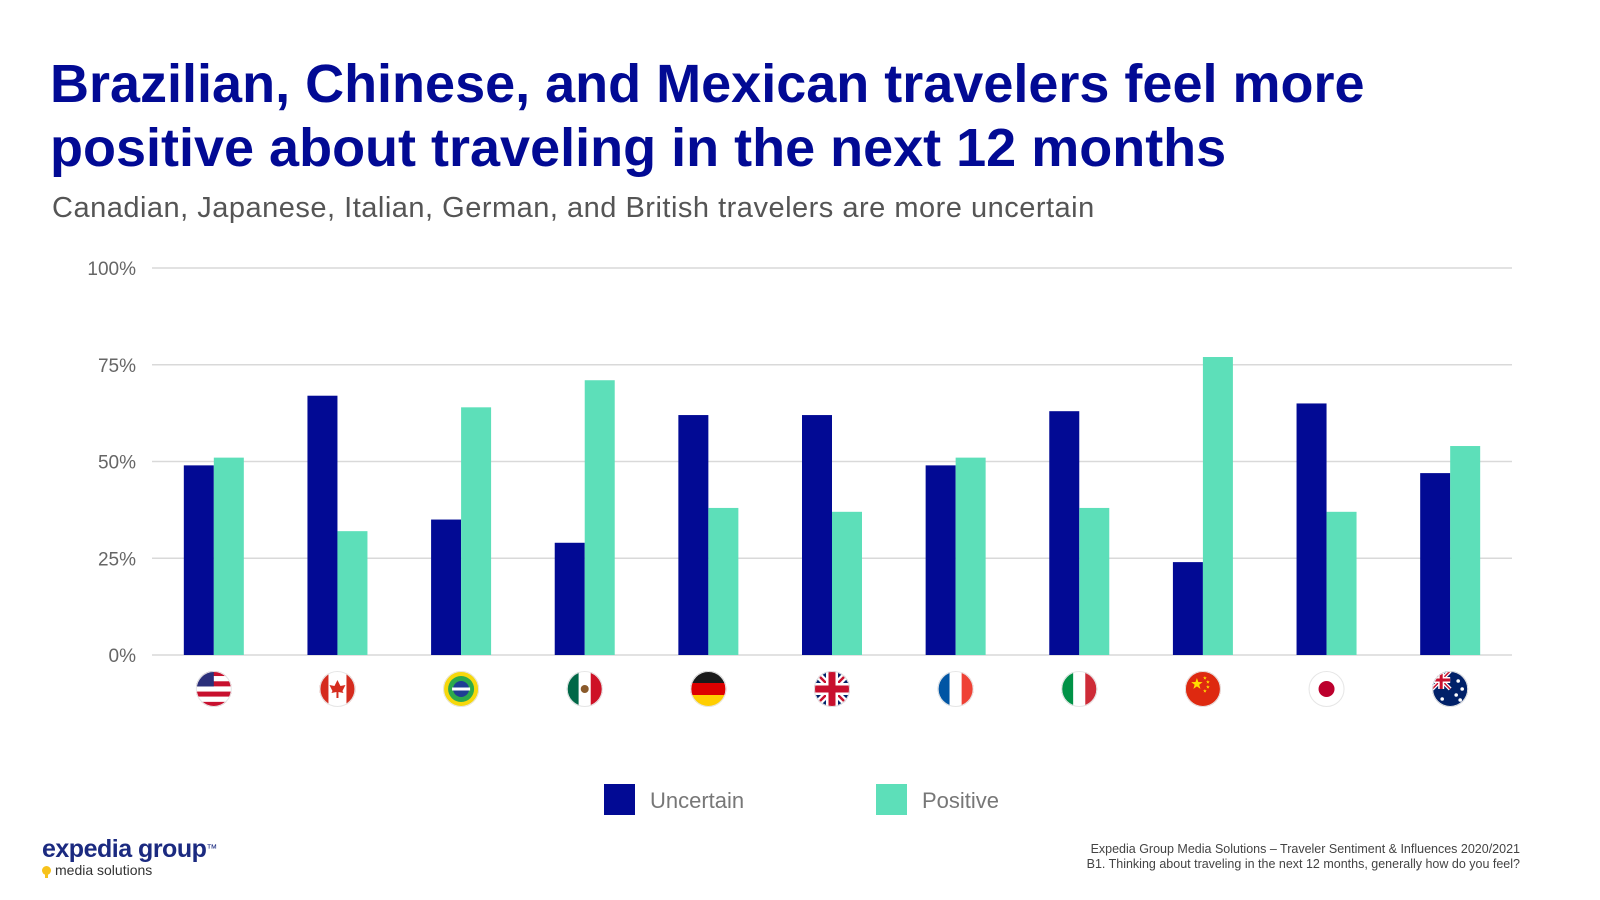 This screenshot has height=900, width=1600. I want to click on expedia-group-logo: expedia group™ media solutions, so click(129, 857).